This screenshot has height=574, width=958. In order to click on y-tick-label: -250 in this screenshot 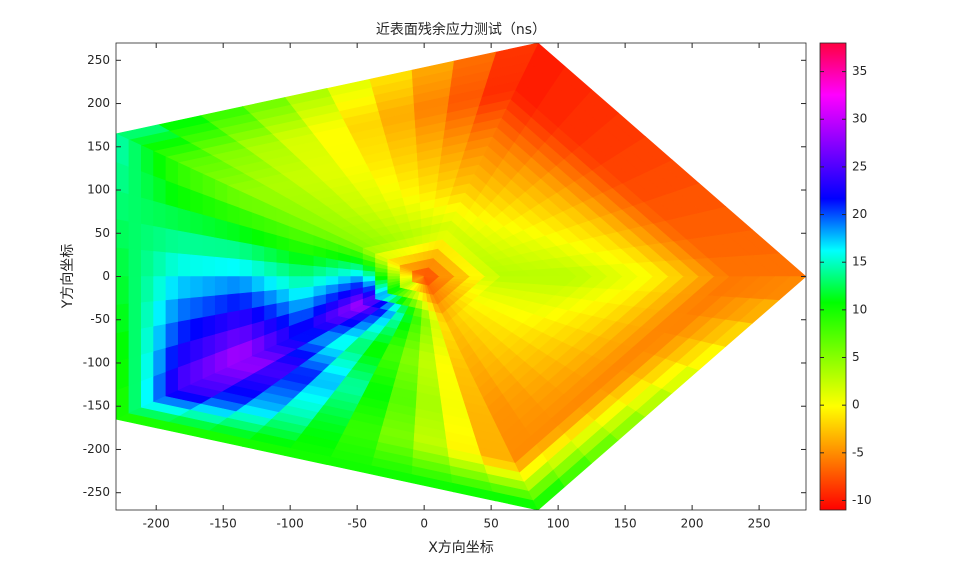, I will do `click(96, 492)`.